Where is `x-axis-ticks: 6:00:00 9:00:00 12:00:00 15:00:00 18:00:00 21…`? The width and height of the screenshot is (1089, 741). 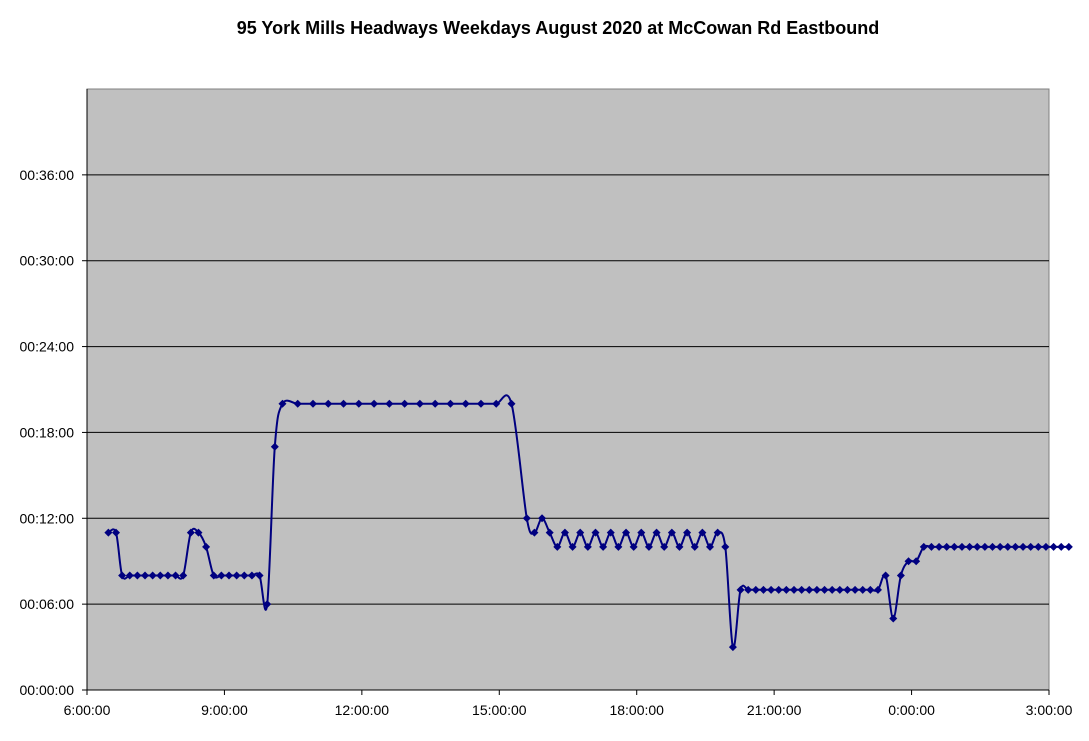
x-axis-ticks: 6:00:00 9:00:00 12:00:00 15:00:00 18:00:00 21… is located at coordinates (568, 704).